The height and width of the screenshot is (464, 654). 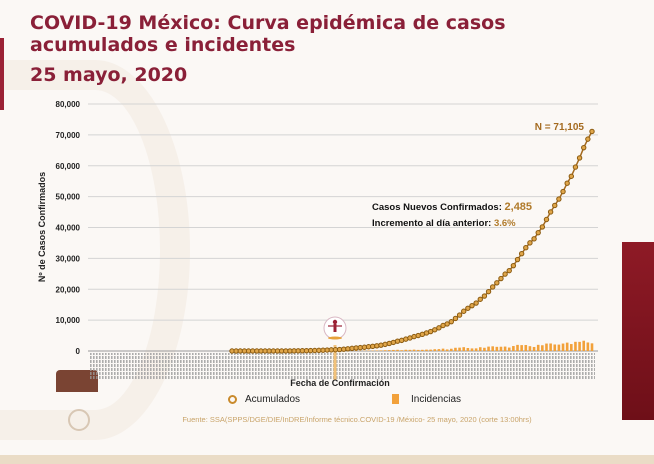 What do you see at coordinates (452, 207) in the screenshot?
I see `new-cases-annotation: Casos Nuevos Confirmados: 2,485` at bounding box center [452, 207].